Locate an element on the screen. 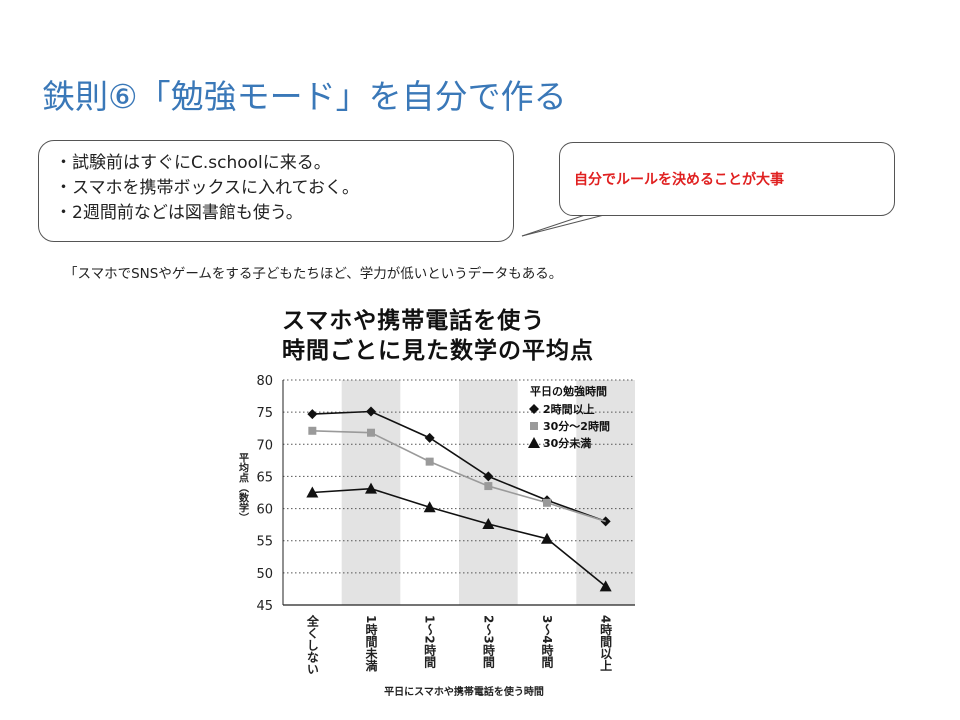 This screenshot has width=960, height=720. x-axis-label: 平日にスマホや携帯電話を使う時間 is located at coordinates (464, 691).